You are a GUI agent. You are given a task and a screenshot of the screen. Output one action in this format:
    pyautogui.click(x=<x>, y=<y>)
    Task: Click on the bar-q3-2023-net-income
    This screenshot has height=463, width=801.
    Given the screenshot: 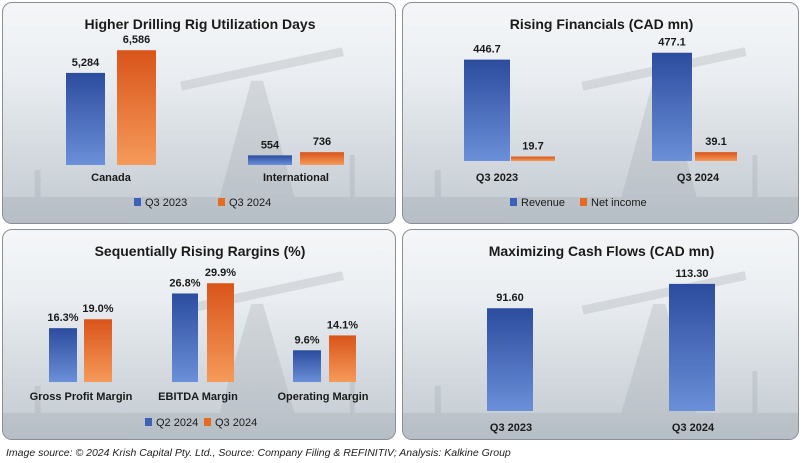 What is the action you would take?
    pyautogui.click(x=533, y=158)
    